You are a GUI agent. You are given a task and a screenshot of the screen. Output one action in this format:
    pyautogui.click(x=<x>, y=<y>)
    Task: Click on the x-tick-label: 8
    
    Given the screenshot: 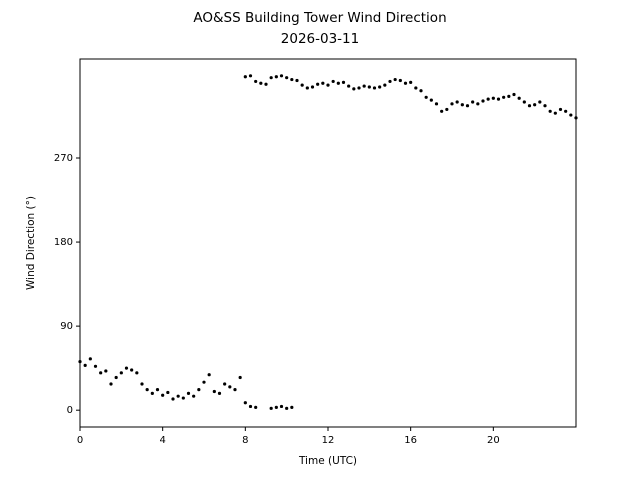 What is the action you would take?
    pyautogui.click(x=245, y=440)
    